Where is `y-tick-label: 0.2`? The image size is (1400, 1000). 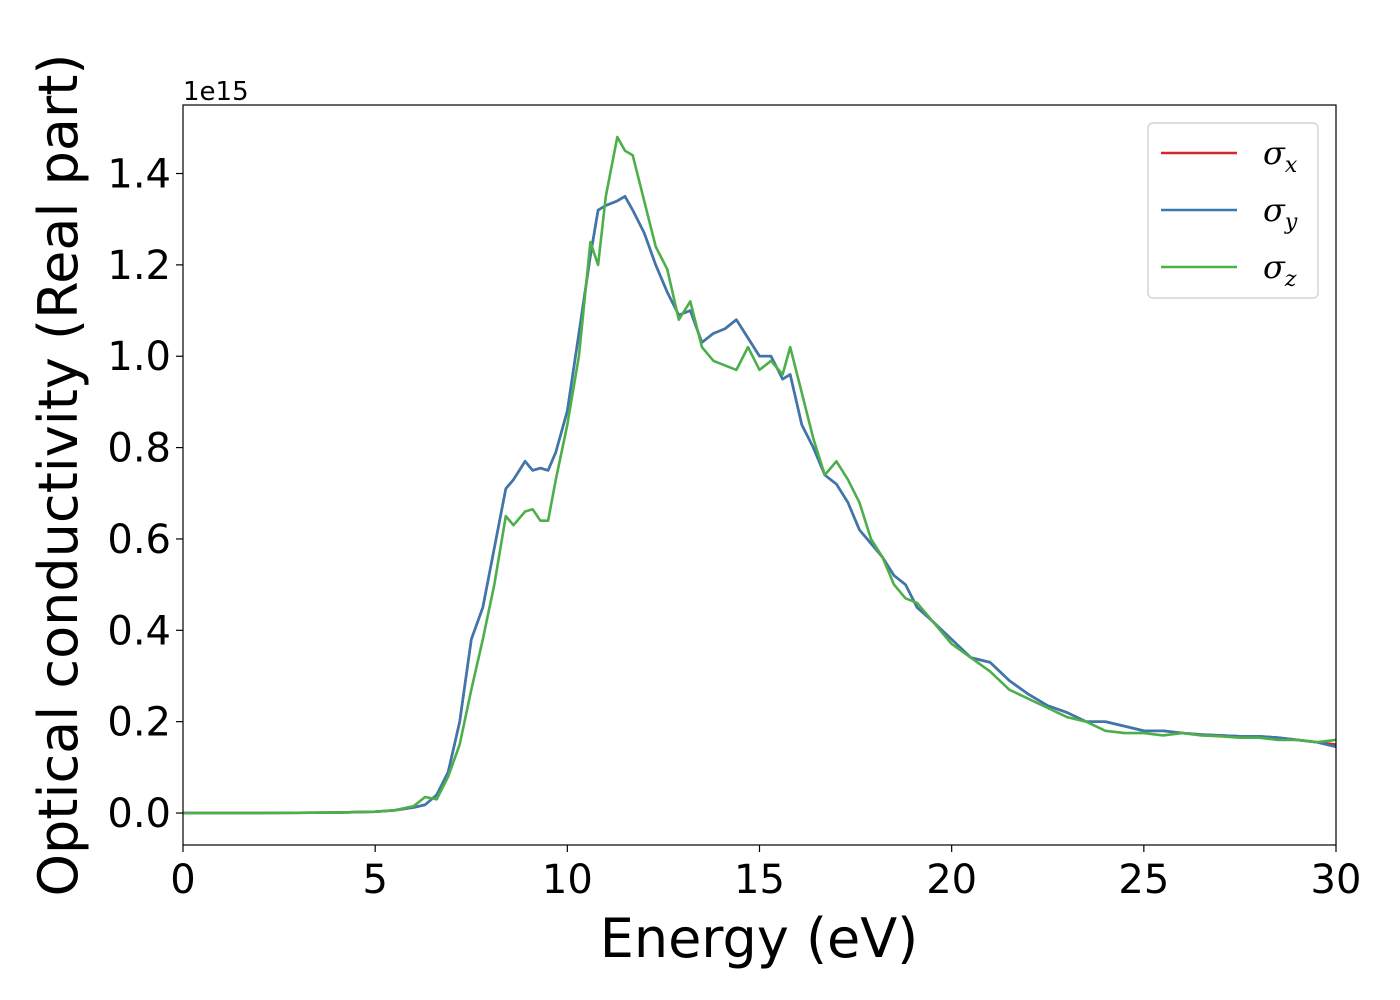
y-tick-label: 0.2 is located at coordinates (139, 723).